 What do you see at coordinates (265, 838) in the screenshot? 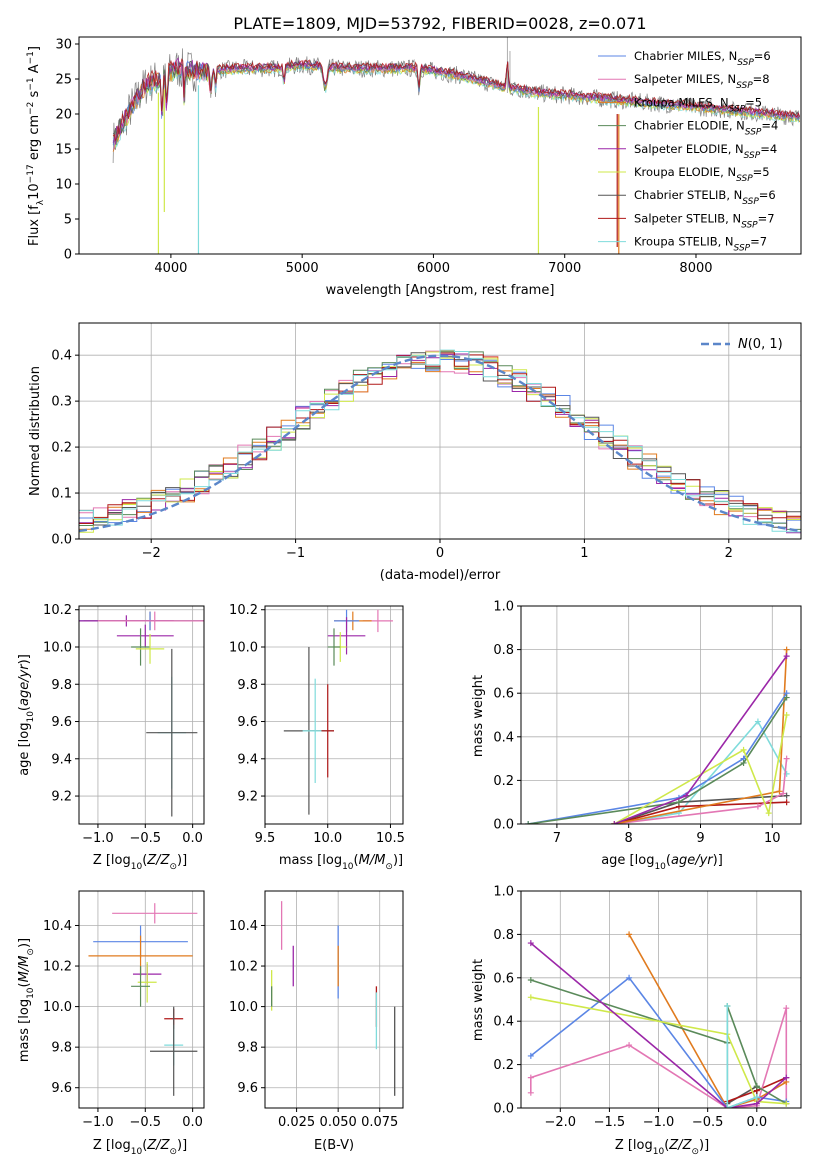
I see `x-tick-label: 9.5` at bounding box center [265, 838].